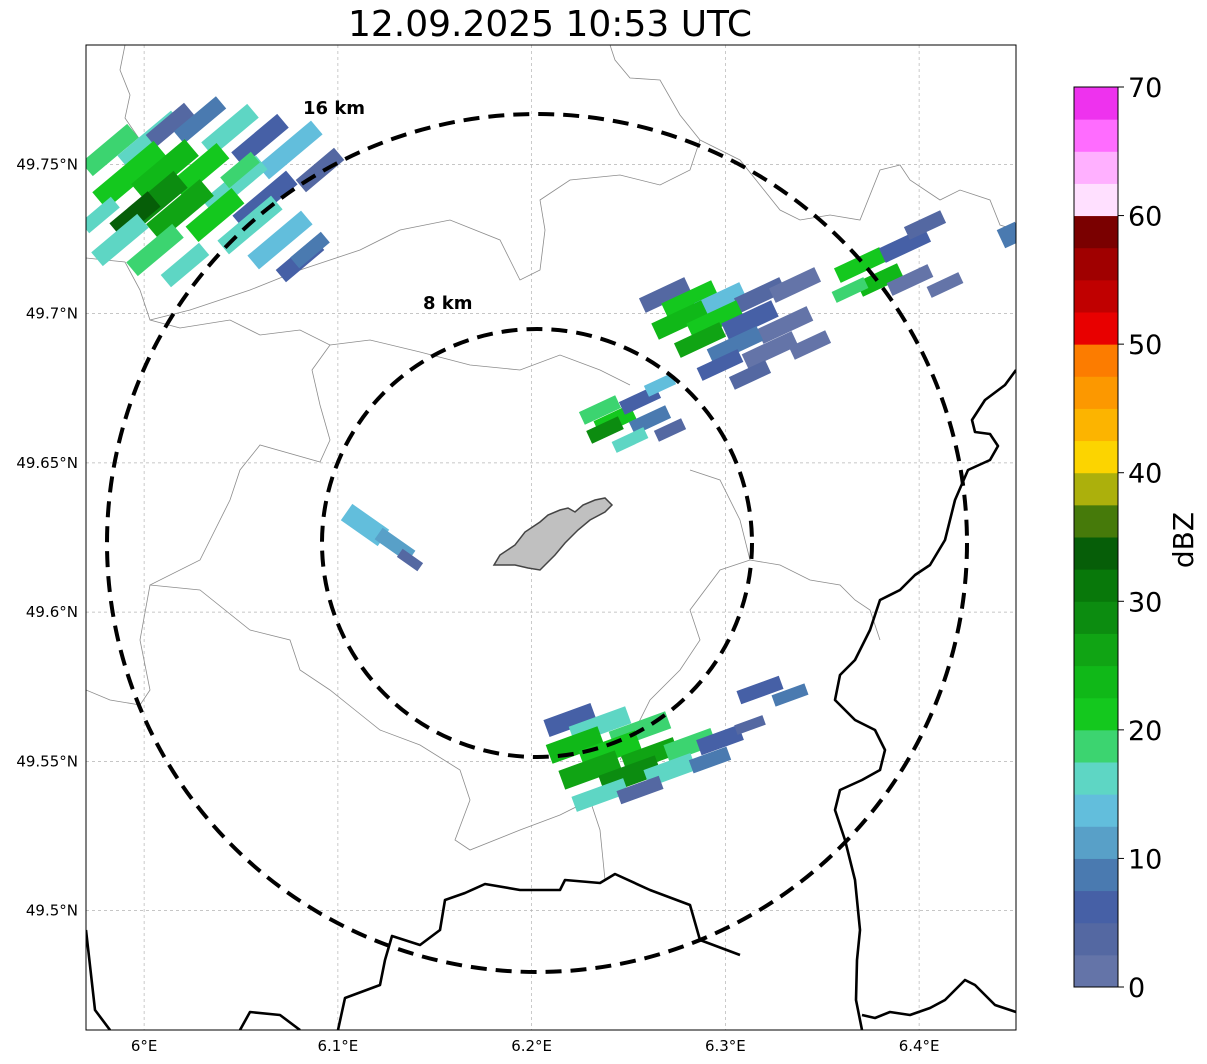  What do you see at coordinates (1145, 731) in the screenshot?
I see `colorbar-tick-label: 20` at bounding box center [1145, 731].